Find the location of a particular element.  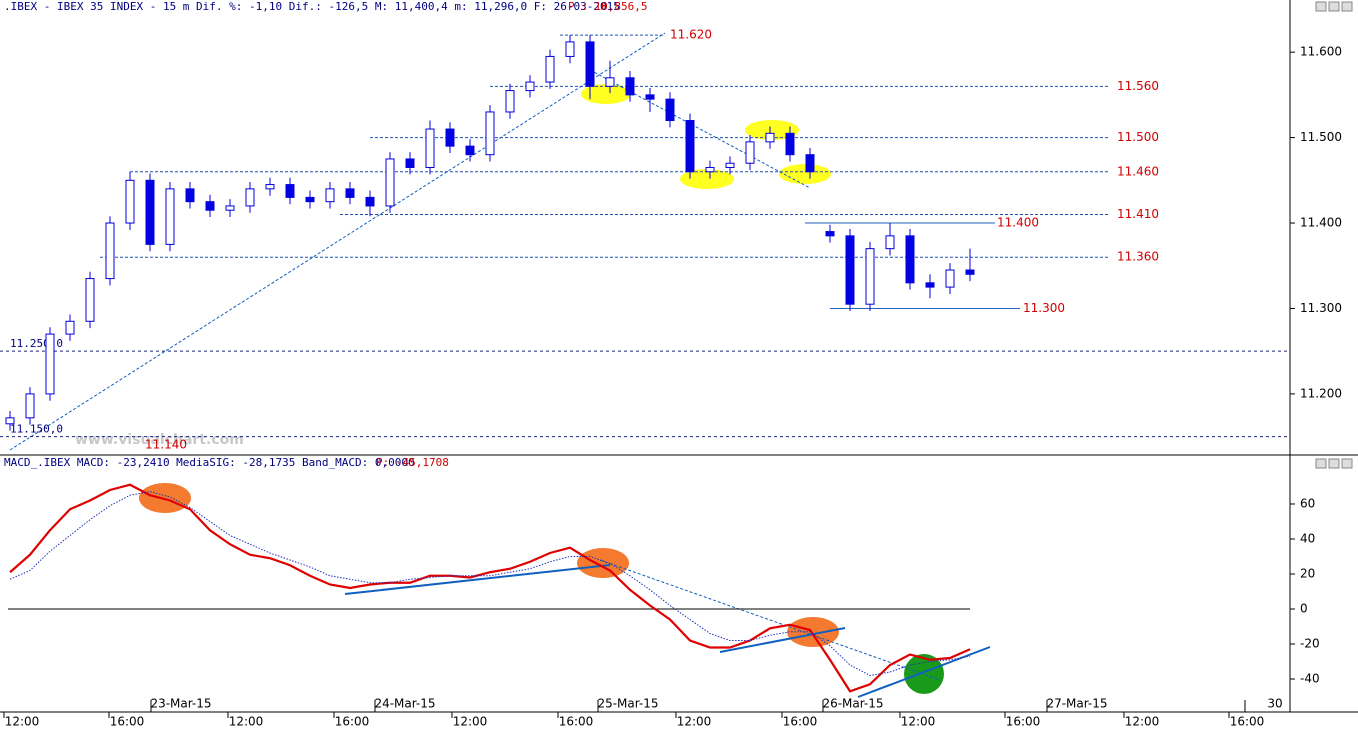

level-label: 11.360 is located at coordinates (1138, 257).